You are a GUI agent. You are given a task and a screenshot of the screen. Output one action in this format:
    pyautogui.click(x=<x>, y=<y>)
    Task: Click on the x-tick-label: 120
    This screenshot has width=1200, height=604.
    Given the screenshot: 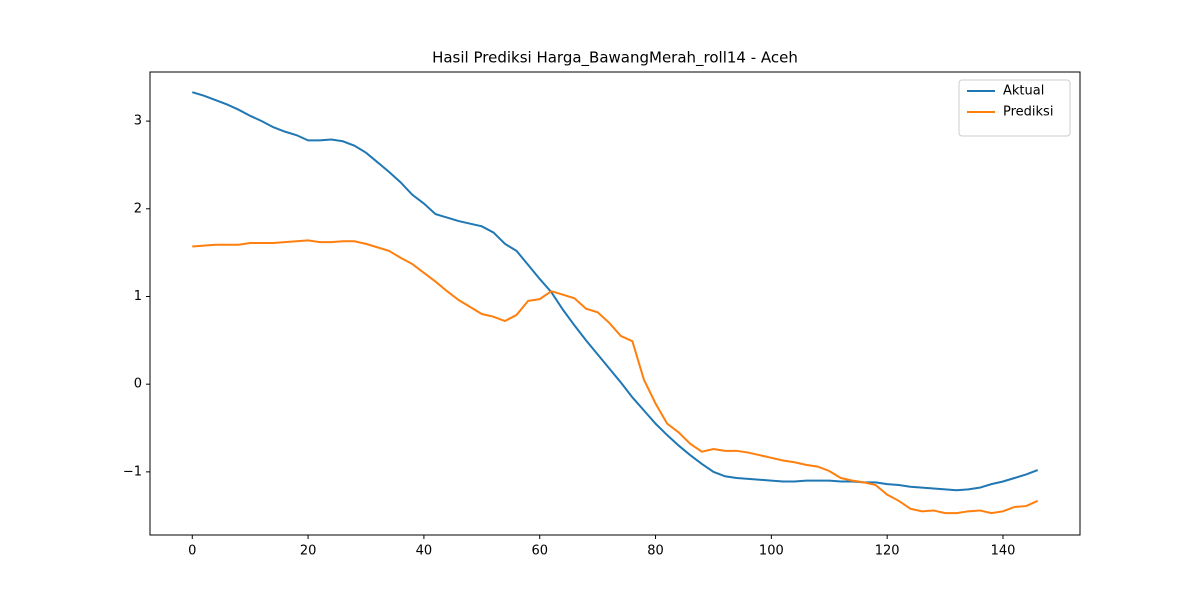 What is the action you would take?
    pyautogui.click(x=887, y=551)
    